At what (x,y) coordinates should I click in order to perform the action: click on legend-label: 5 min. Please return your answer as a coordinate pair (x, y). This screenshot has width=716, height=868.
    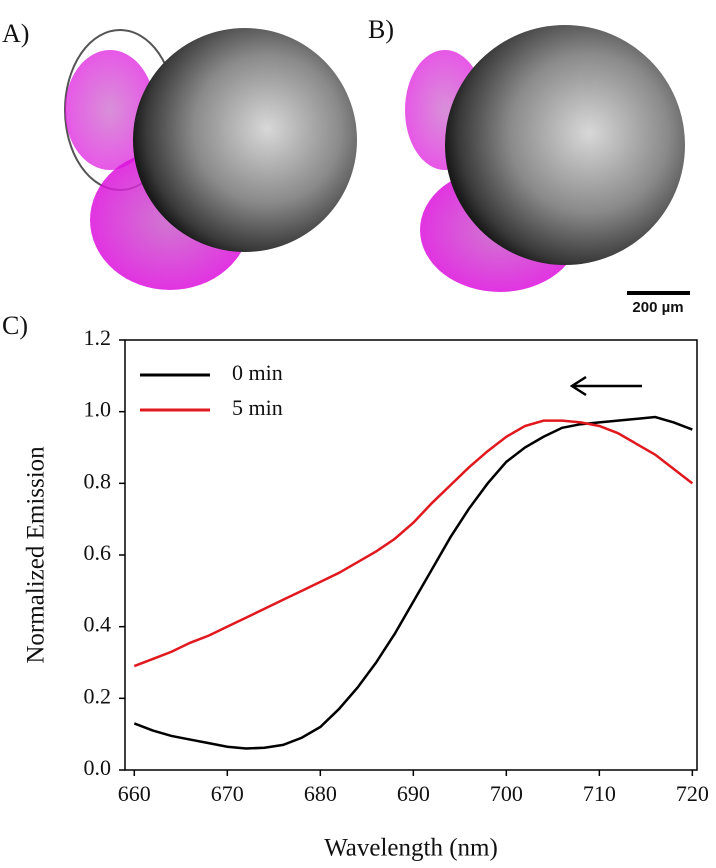
    Looking at the image, I should click on (257, 407).